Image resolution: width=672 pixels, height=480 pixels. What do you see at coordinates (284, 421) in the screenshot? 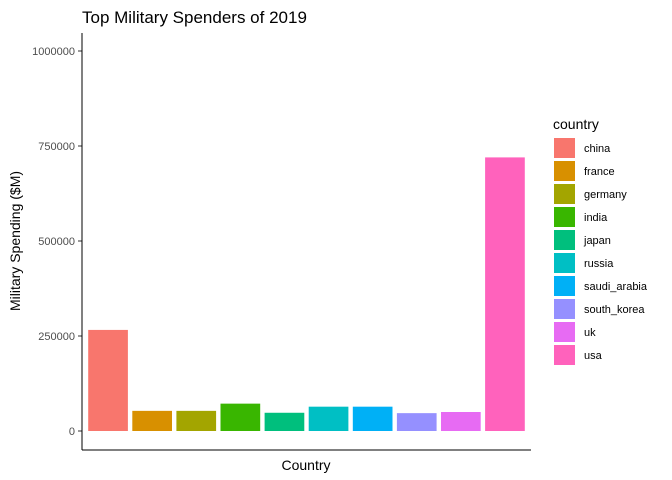
I see `bar-japan` at bounding box center [284, 421].